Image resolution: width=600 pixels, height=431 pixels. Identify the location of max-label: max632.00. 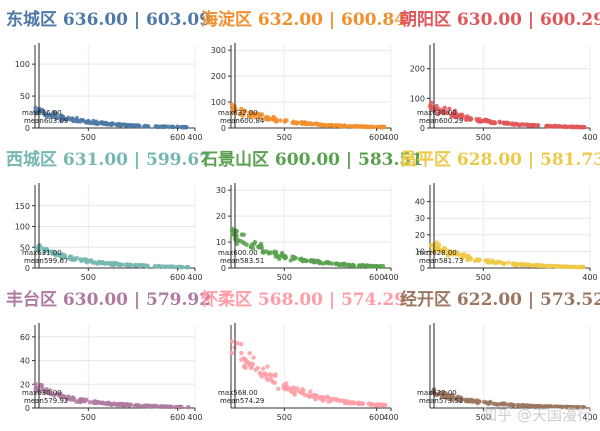
(238, 113).